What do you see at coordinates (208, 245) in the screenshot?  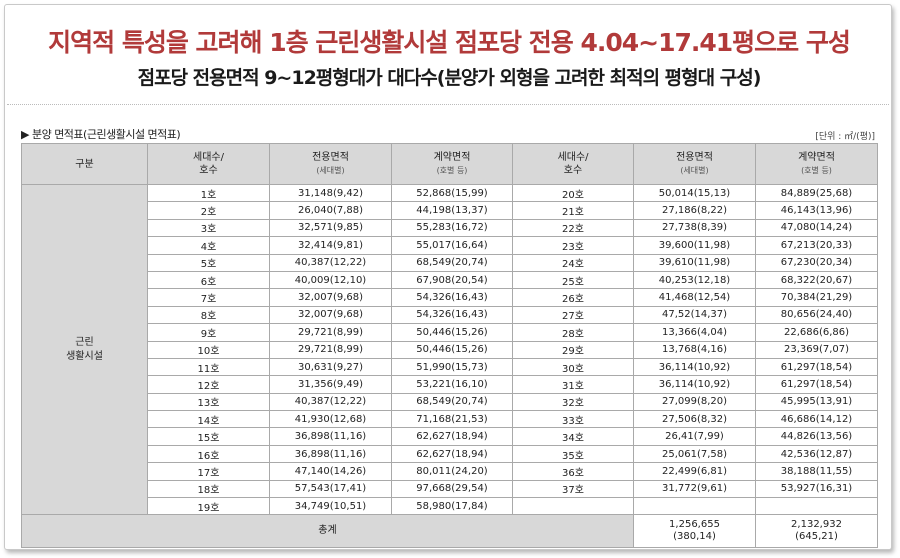 I see `left-unit-cell: 4호` at bounding box center [208, 245].